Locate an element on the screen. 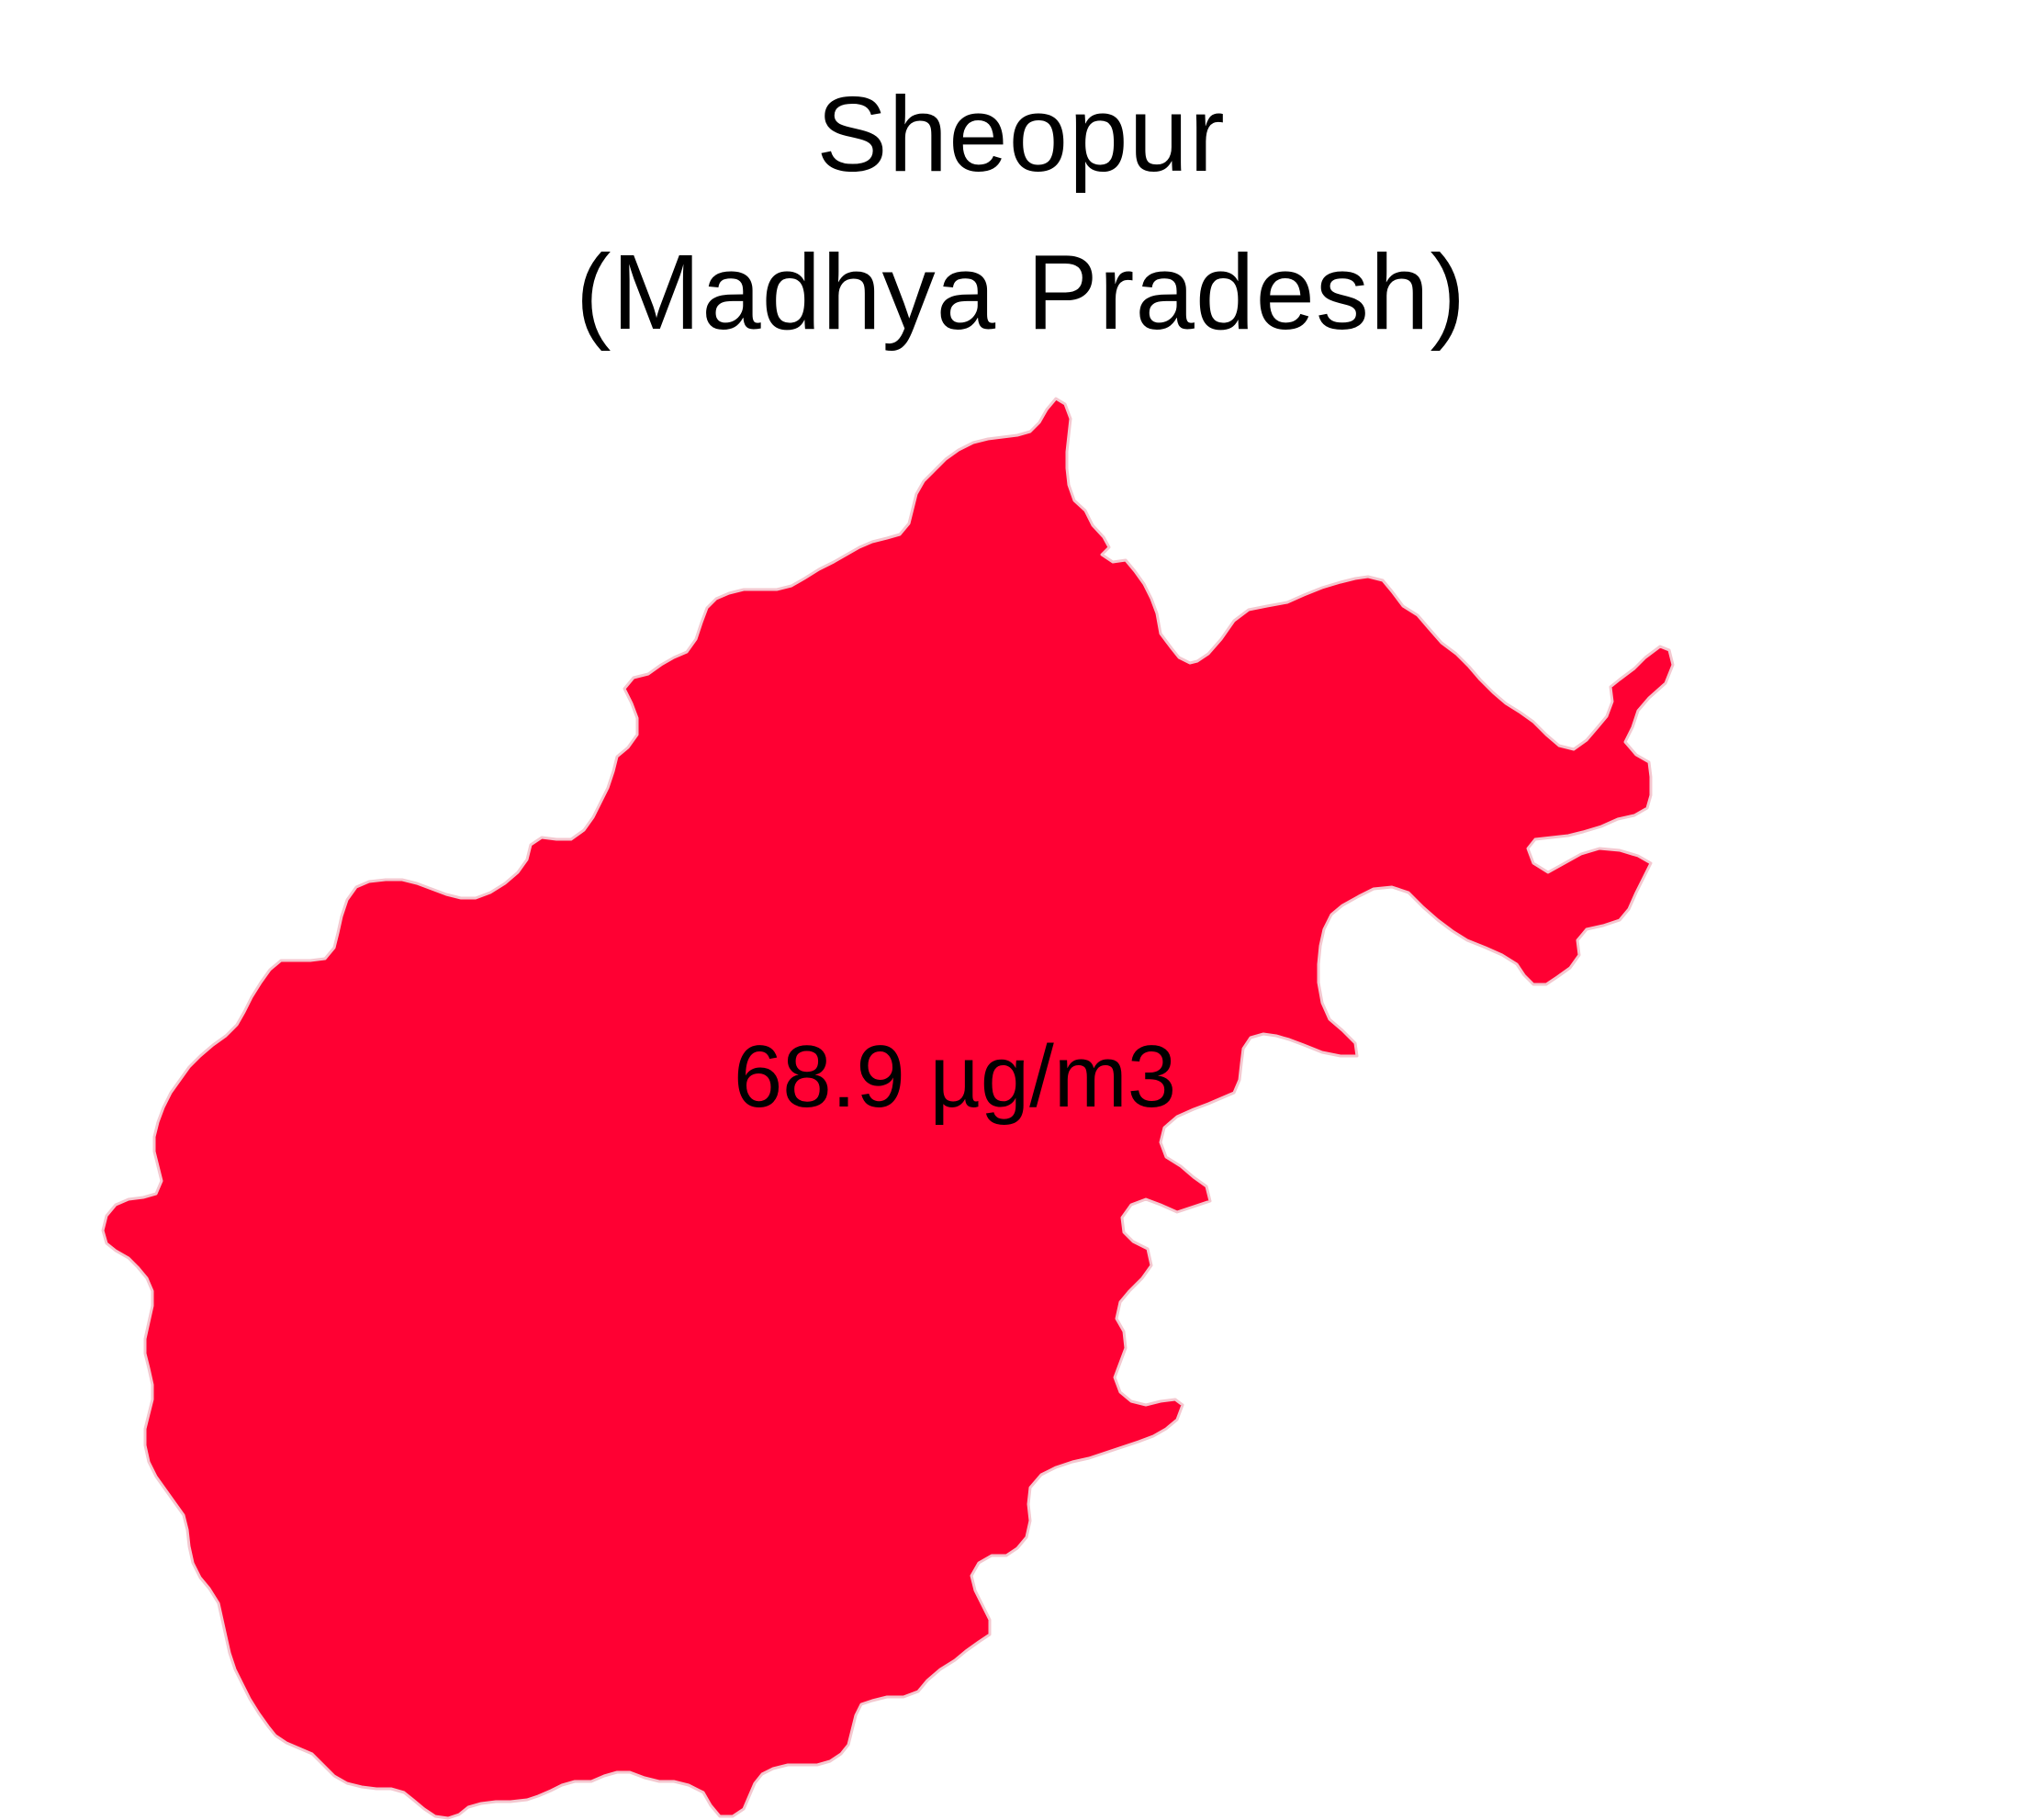 The height and width of the screenshot is (1820, 2042). map-subtitle: (Madhya Pradesh) is located at coordinates (1021, 292).